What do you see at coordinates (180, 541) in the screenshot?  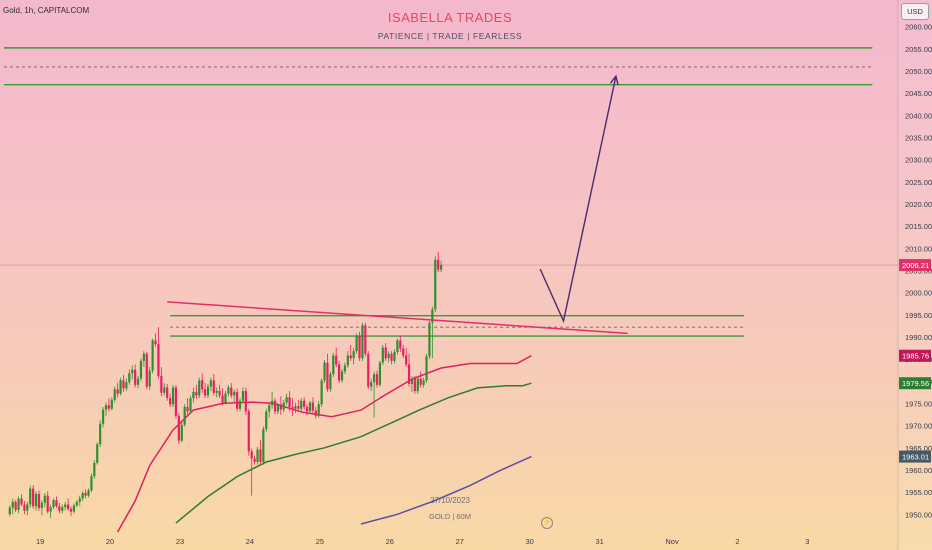 I see `time-tick-label: 23` at bounding box center [180, 541].